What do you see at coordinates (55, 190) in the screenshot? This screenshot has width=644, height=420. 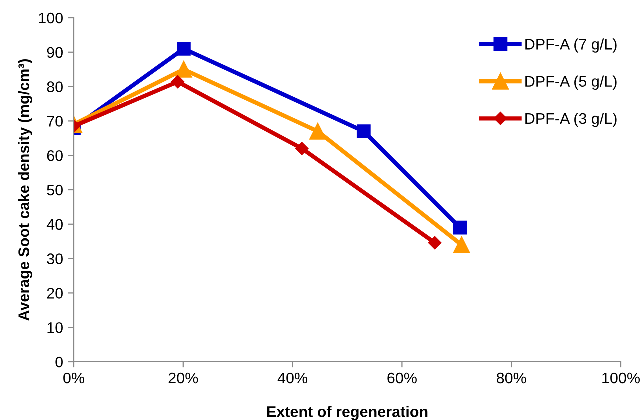 I see `y-tick-label: 50` at bounding box center [55, 190].